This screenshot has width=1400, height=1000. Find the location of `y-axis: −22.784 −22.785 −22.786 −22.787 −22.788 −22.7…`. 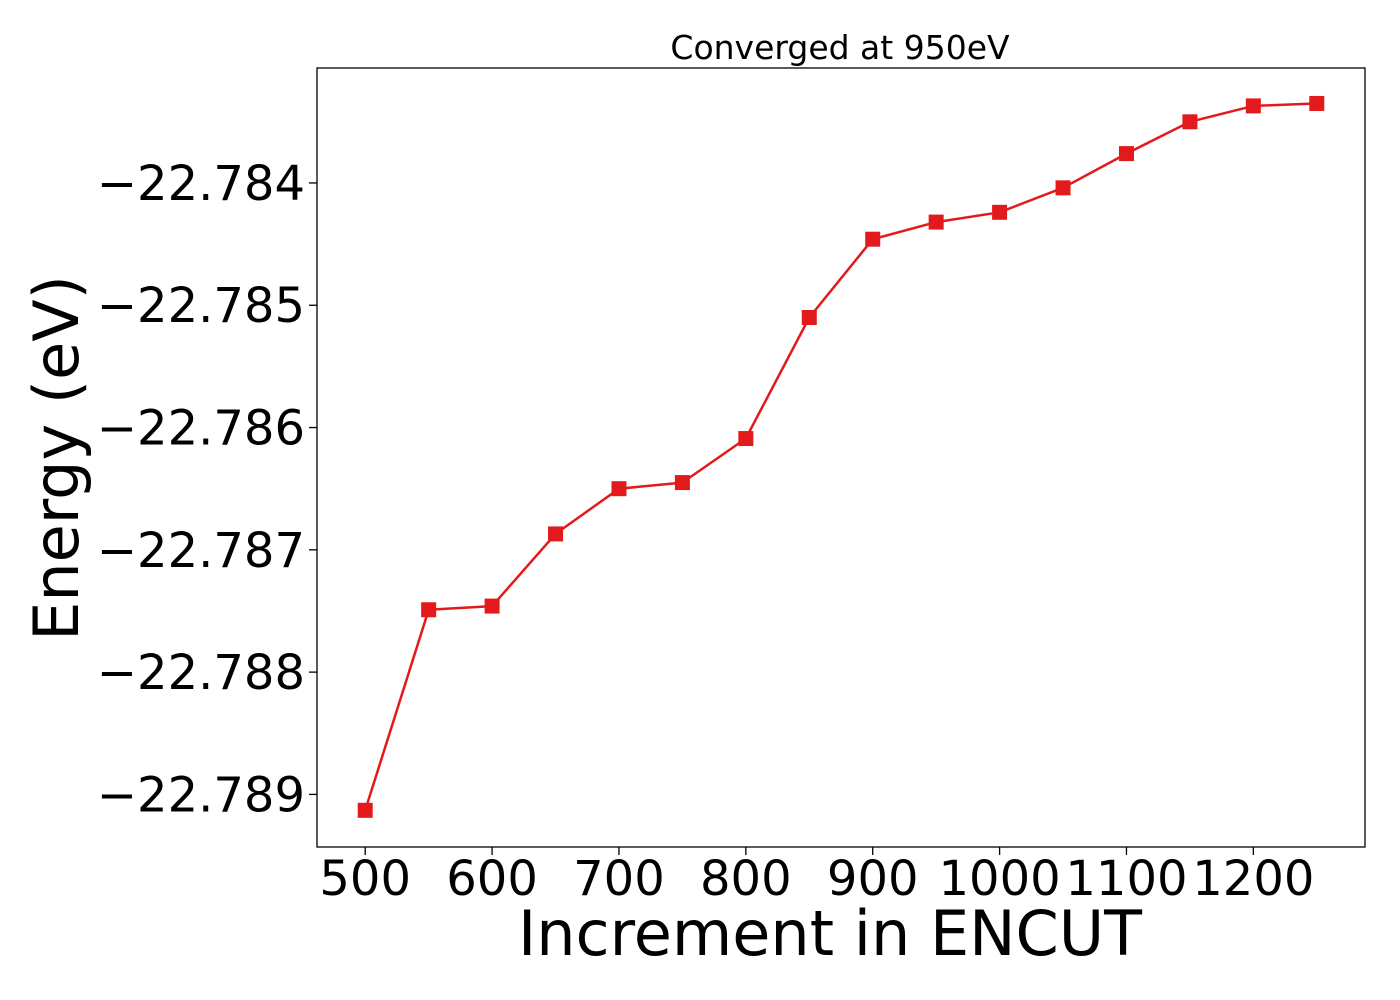

y-axis: −22.784 −22.785 −22.786 −22.787 −22.788 −22.7… is located at coordinates (207, 489).